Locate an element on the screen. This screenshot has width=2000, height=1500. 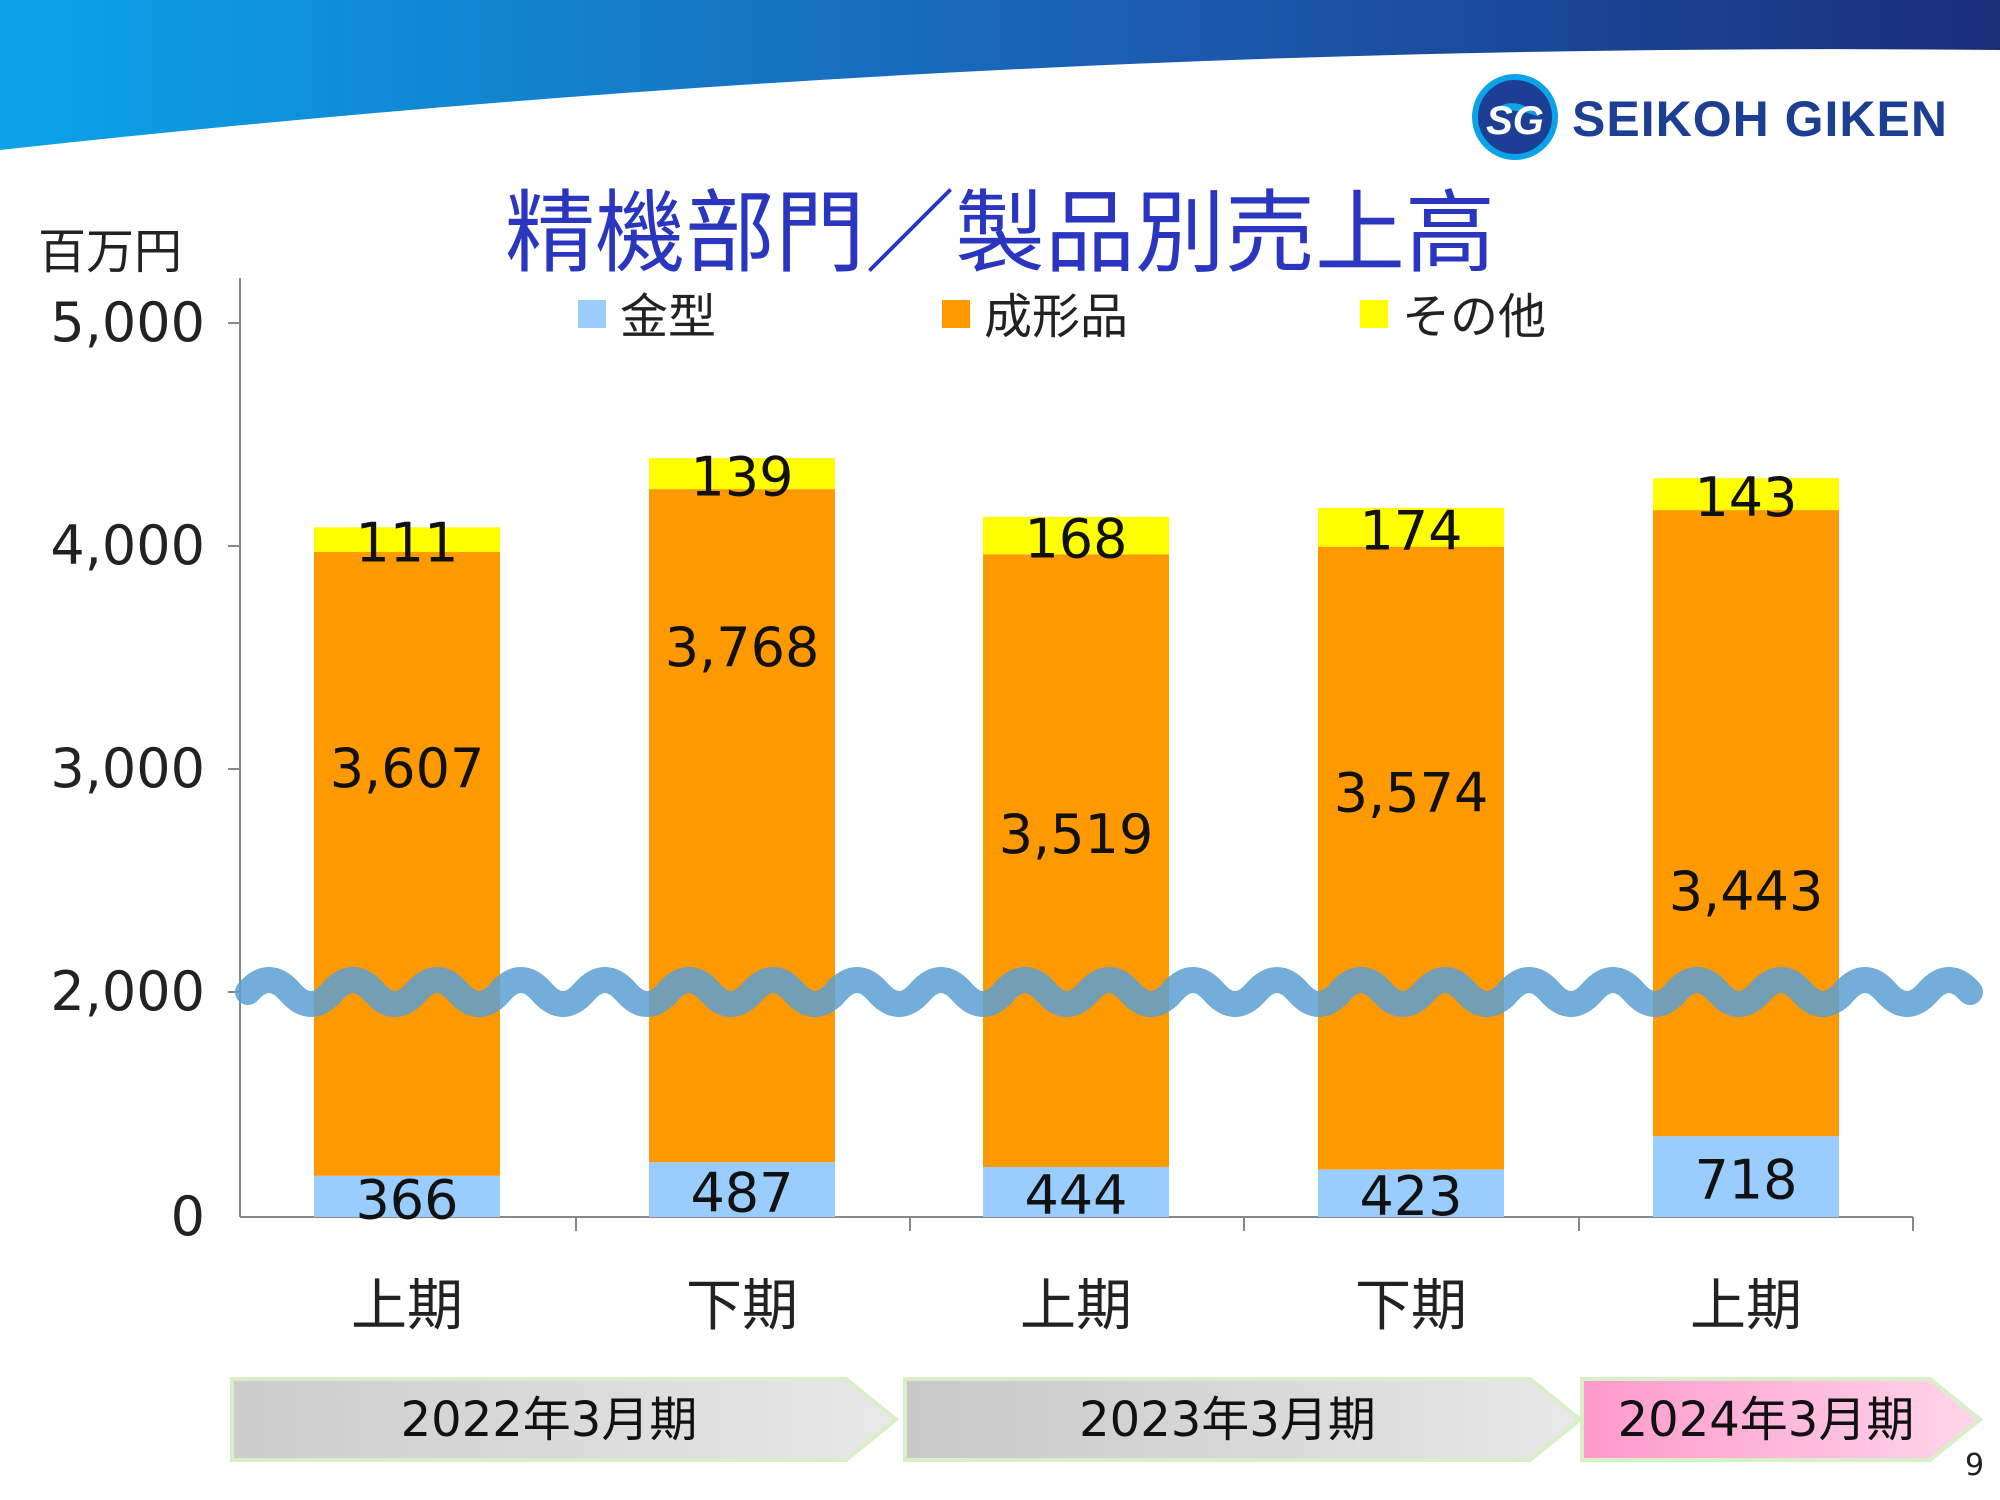
value-label-seikeihin: 3,519 is located at coordinates (1076, 834).